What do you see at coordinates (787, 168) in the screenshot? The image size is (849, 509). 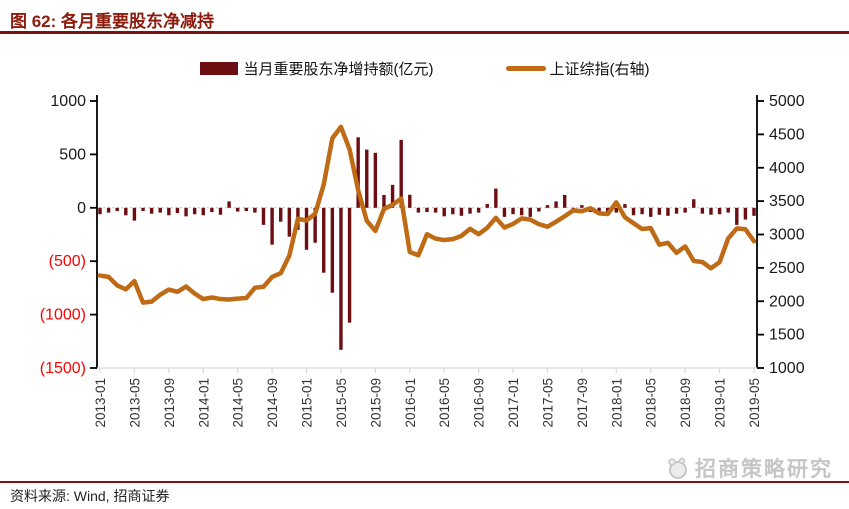 I see `y-axis-label-right: 4000` at bounding box center [787, 168].